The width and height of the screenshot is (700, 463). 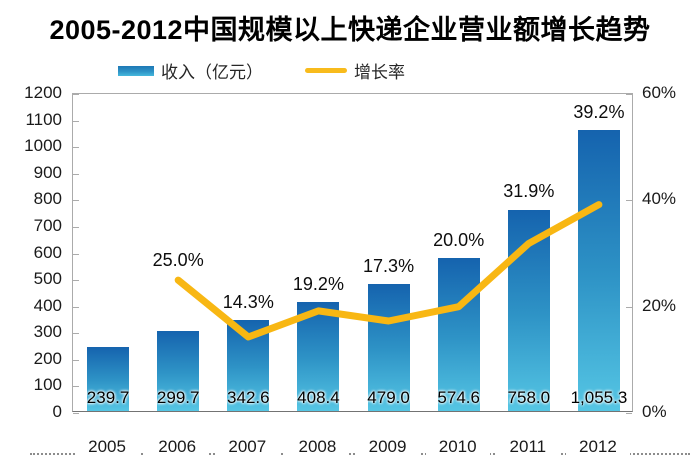 What do you see at coordinates (457, 447) in the screenshot?
I see `year-label: 2010` at bounding box center [457, 447].